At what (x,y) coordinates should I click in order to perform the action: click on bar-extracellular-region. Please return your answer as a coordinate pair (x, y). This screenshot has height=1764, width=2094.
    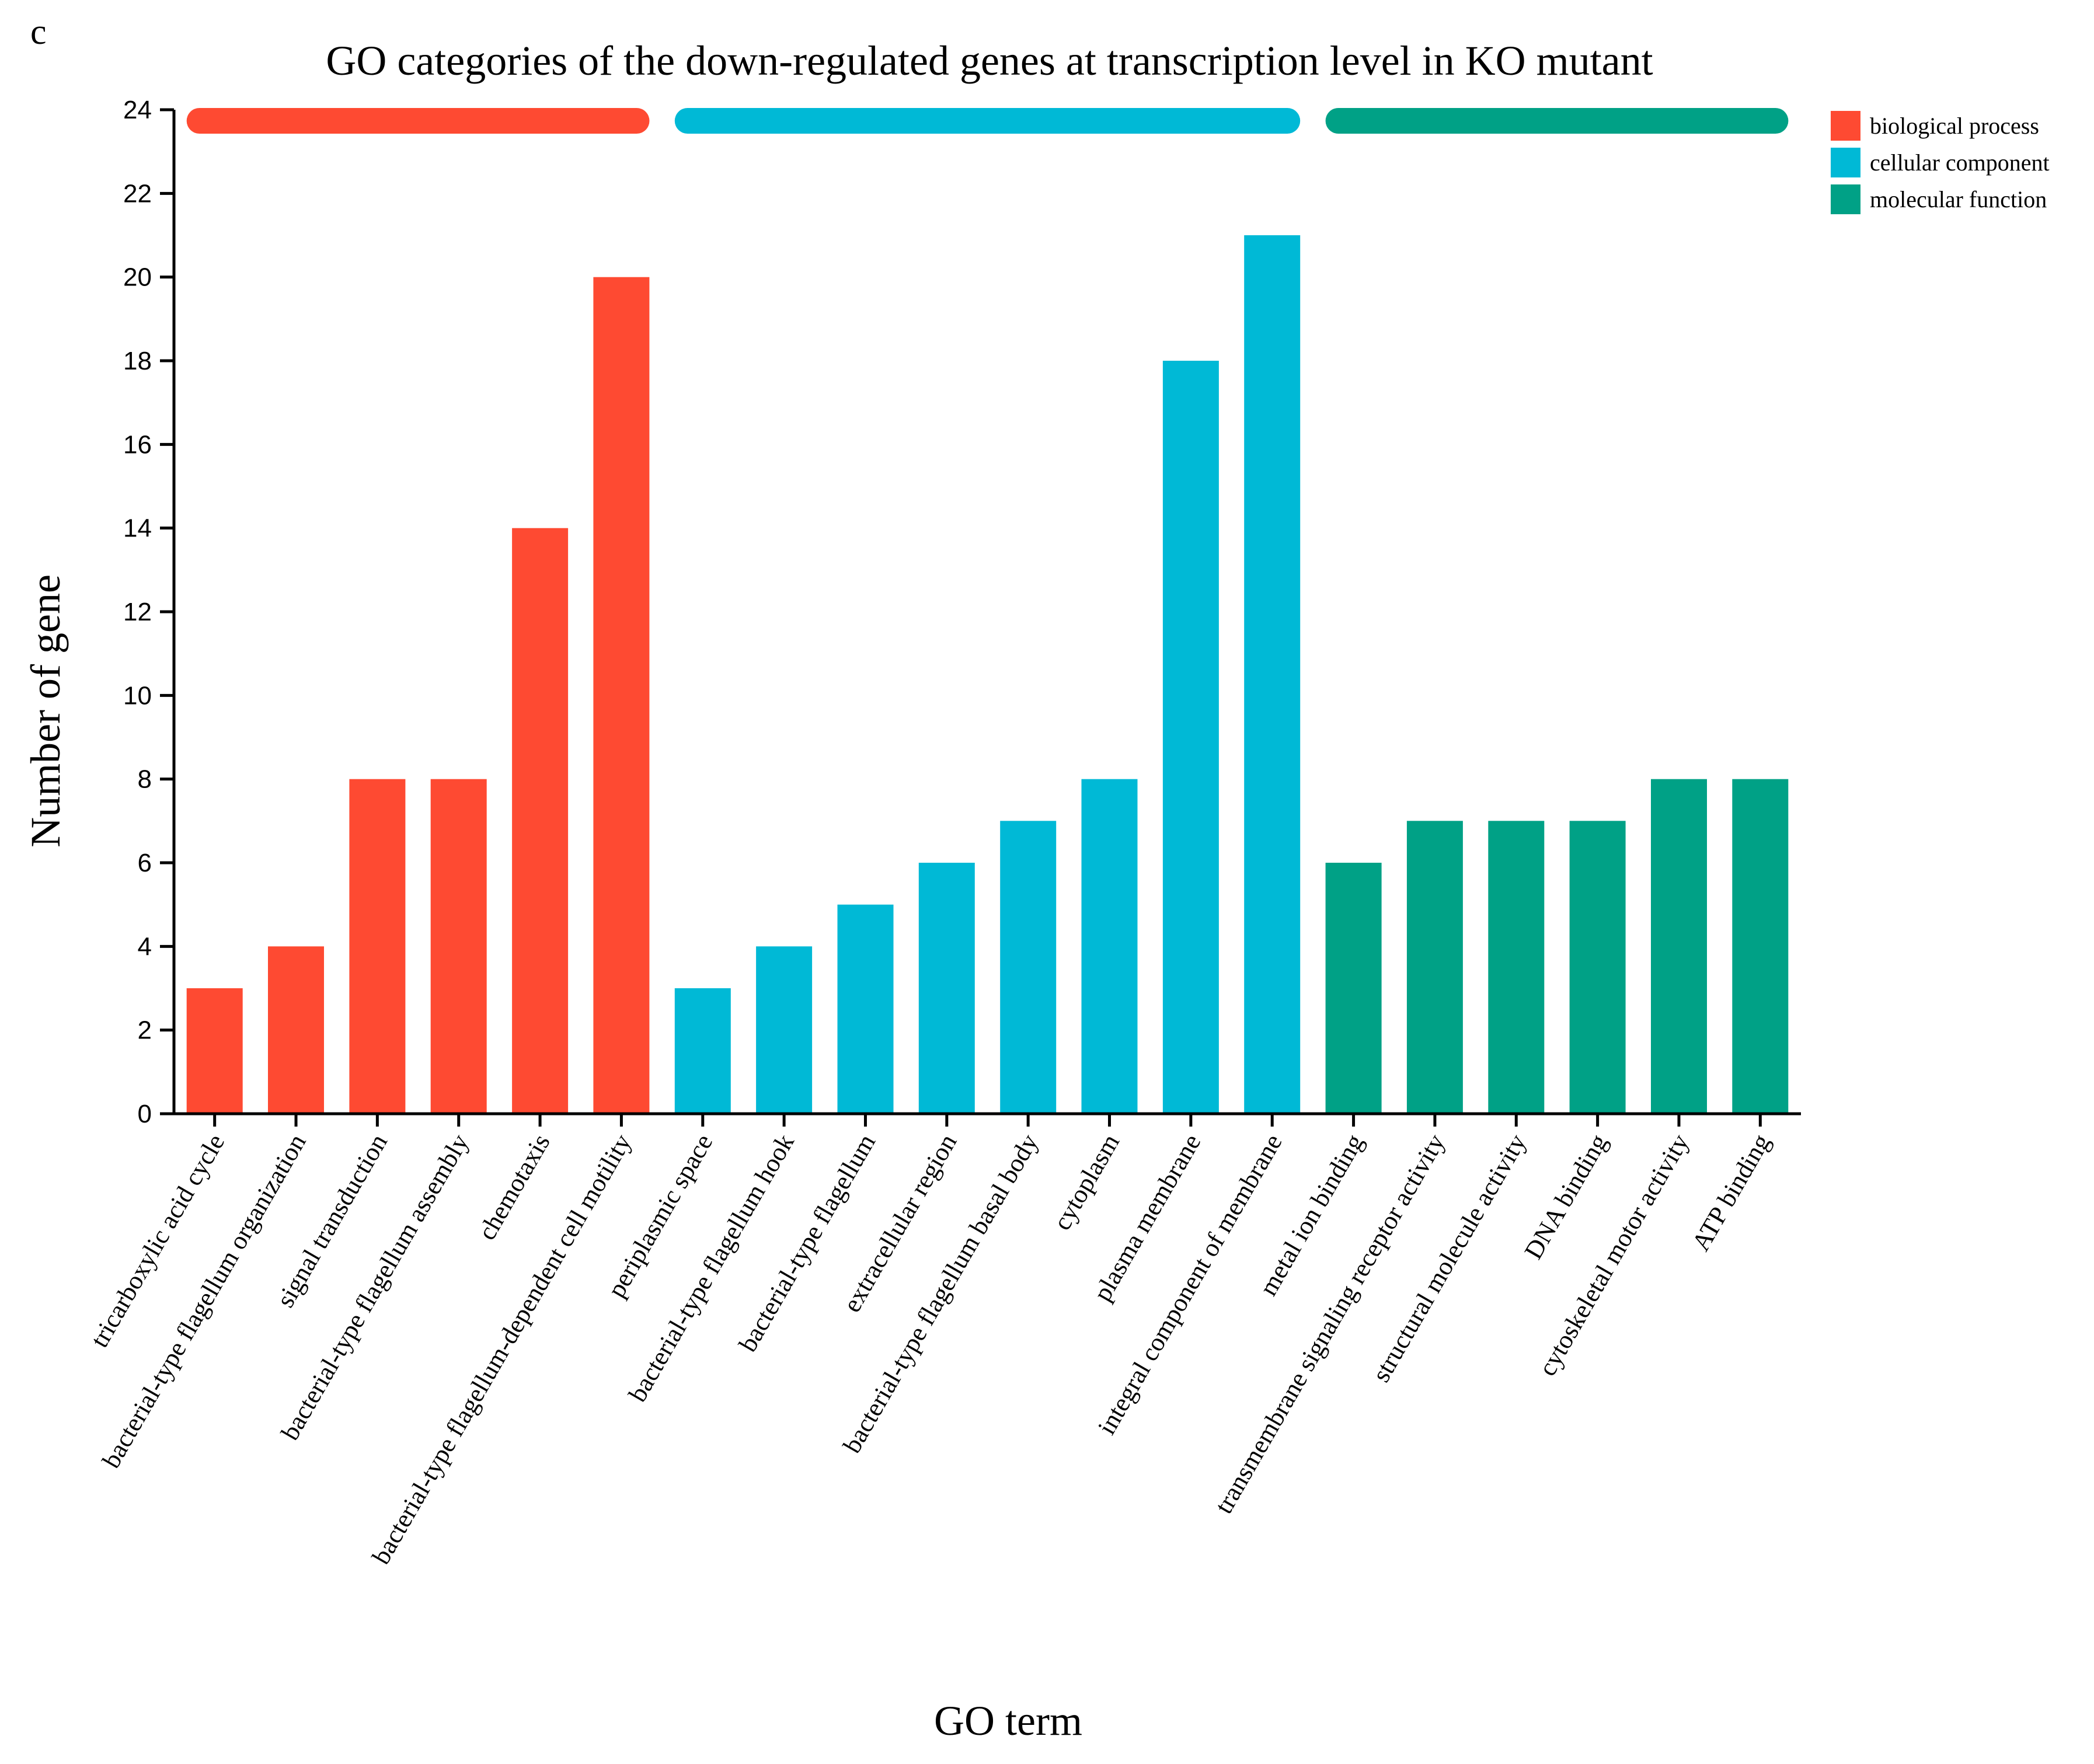
    Looking at the image, I should click on (946, 988).